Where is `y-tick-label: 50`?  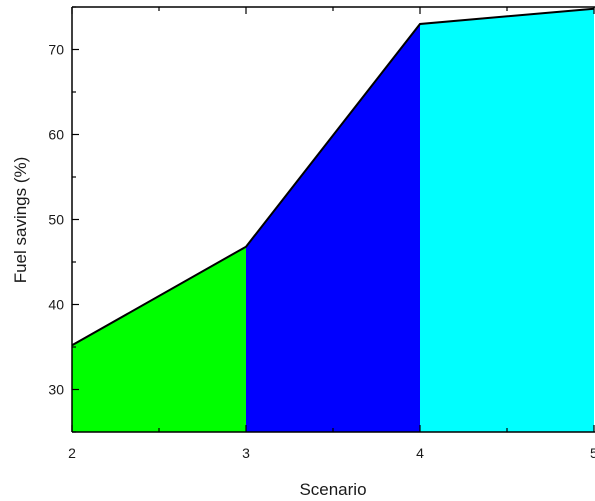
y-tick-label: 50 is located at coordinates (56, 220).